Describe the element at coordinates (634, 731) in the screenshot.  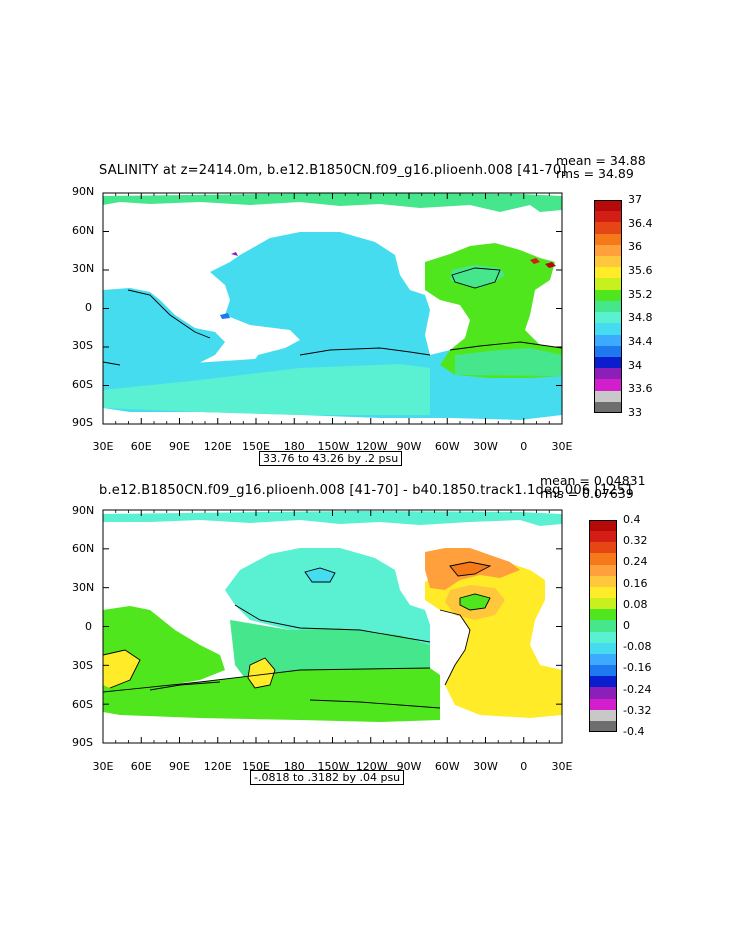
I see `colorbar-label: -0.4` at that location.